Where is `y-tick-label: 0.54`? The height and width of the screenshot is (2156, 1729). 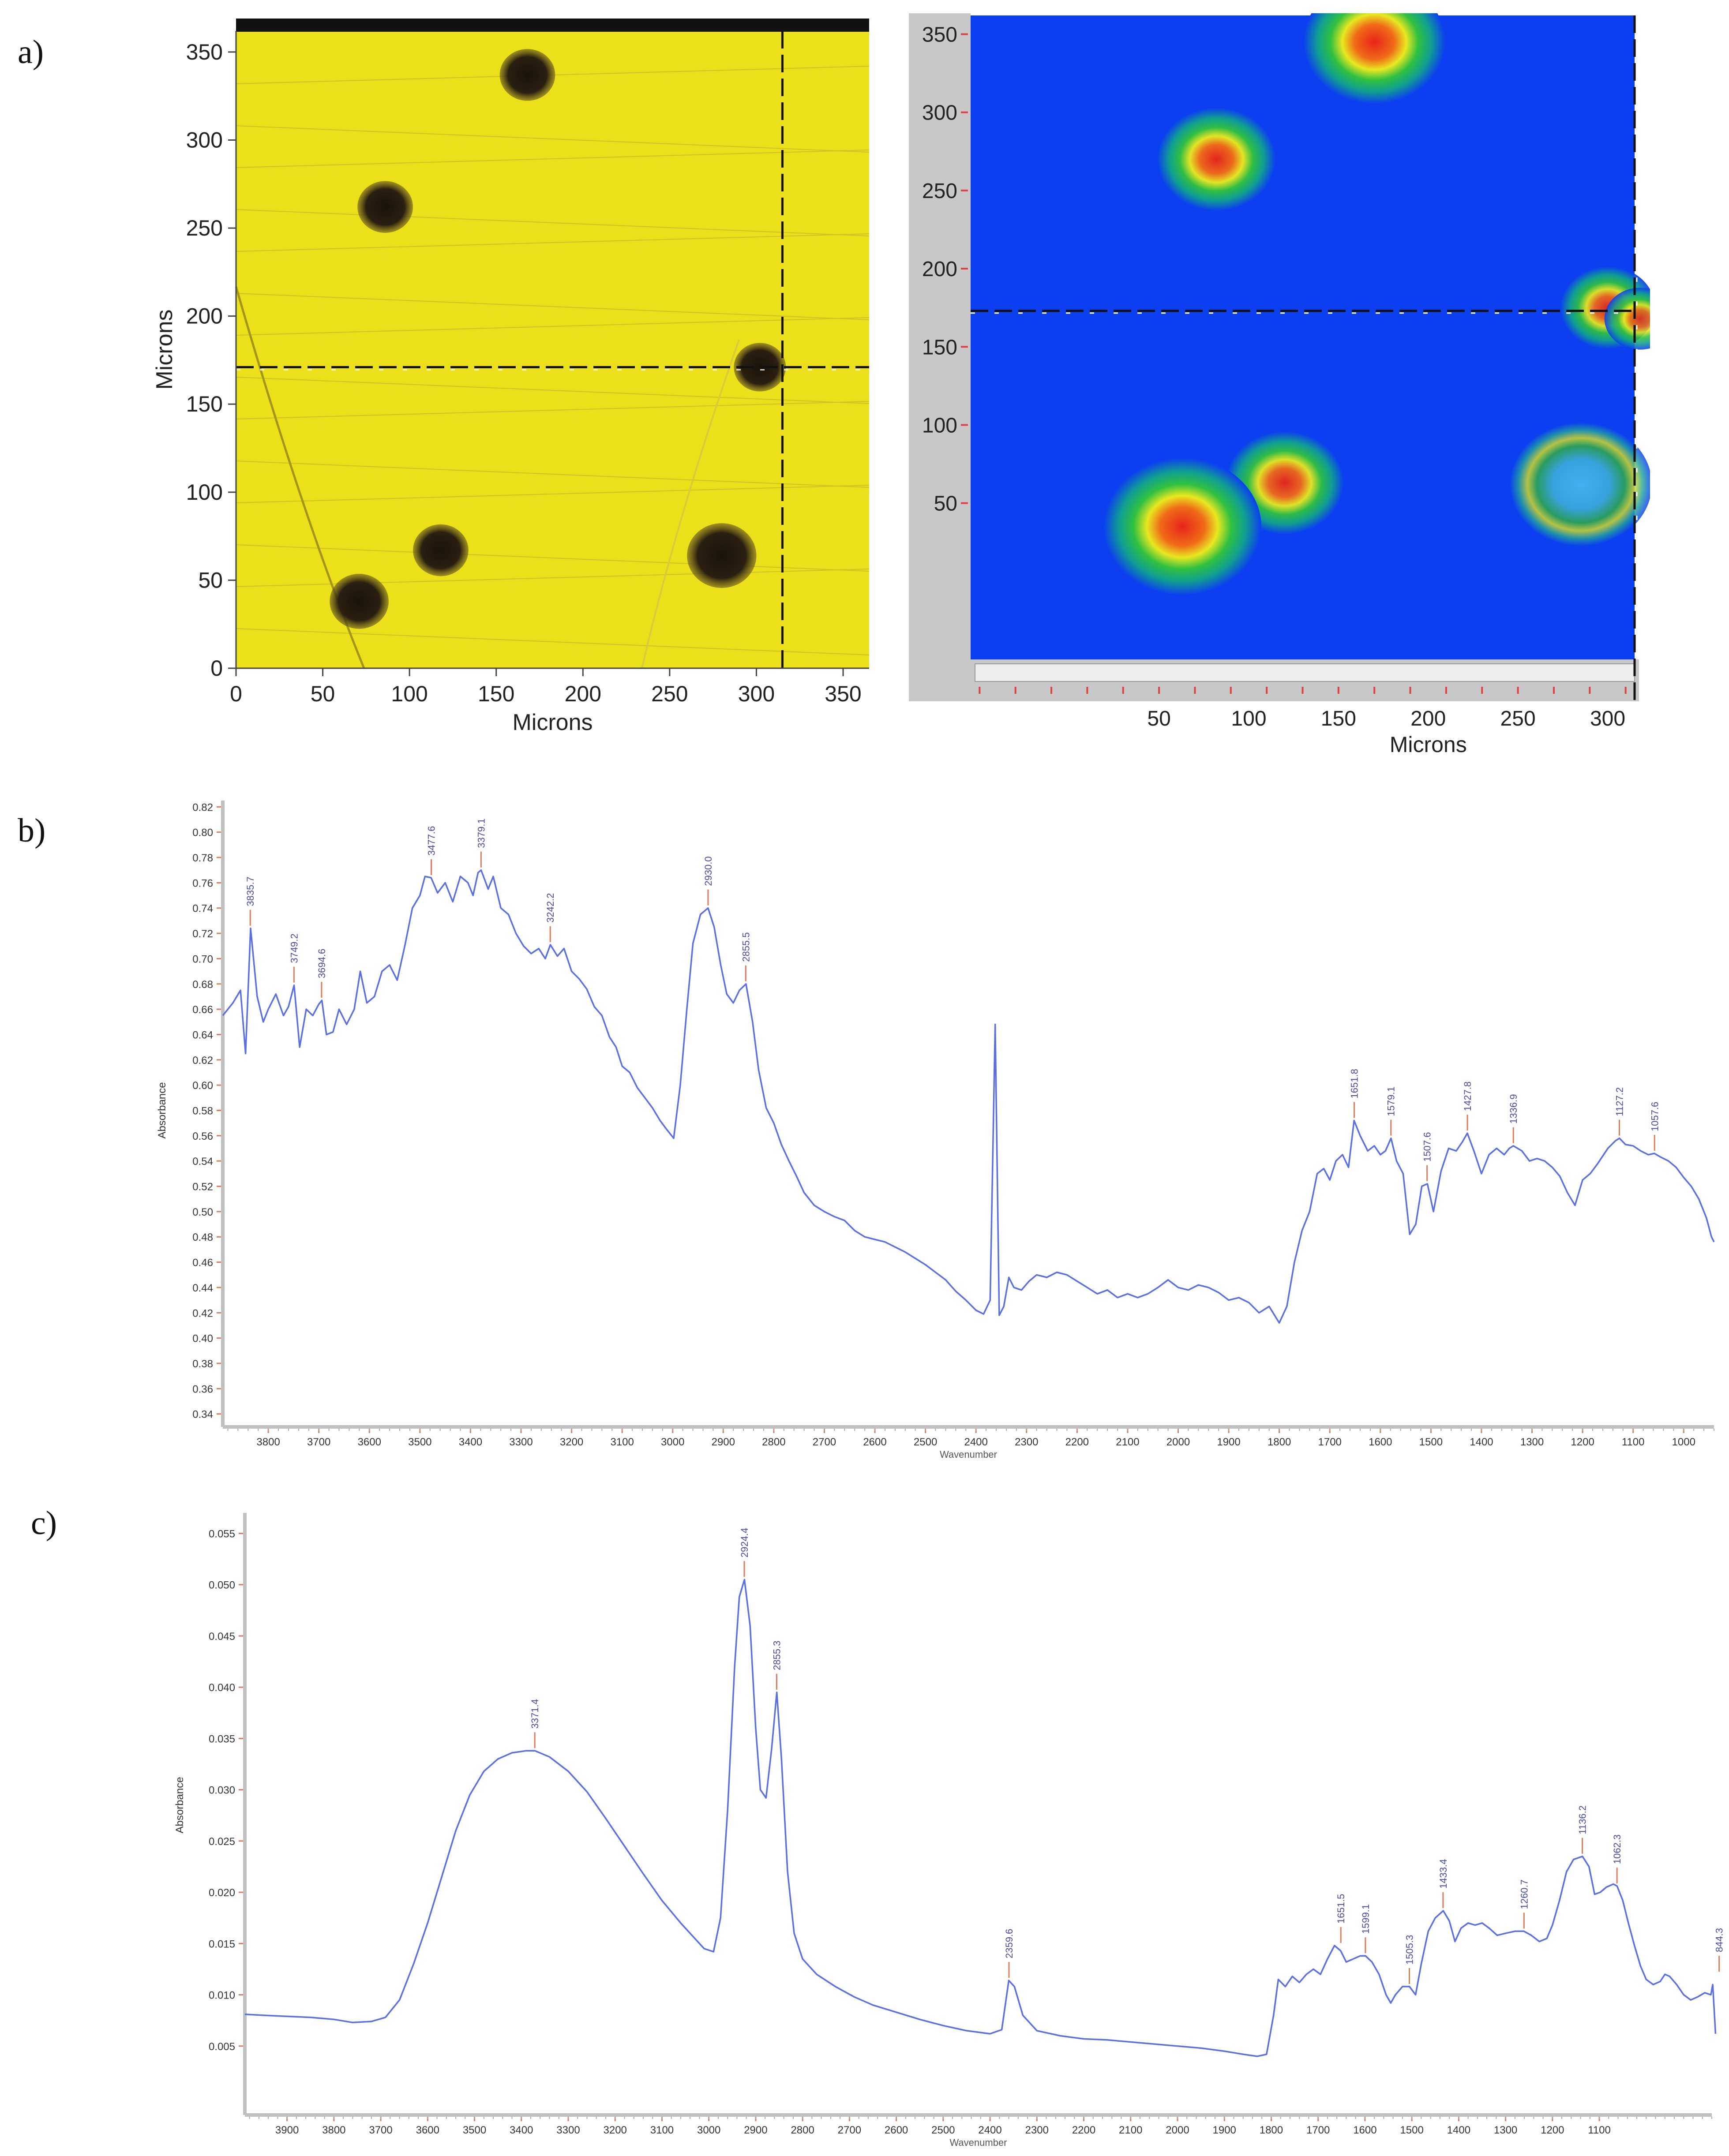 y-tick-label: 0.54 is located at coordinates (202, 1162).